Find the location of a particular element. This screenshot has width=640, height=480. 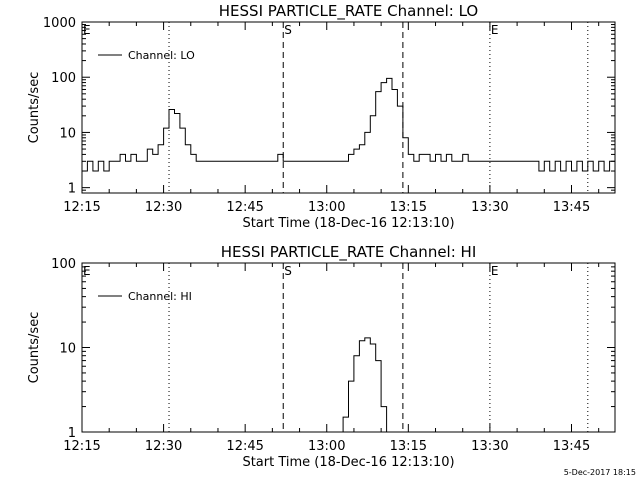

legend-label: Channel: LO is located at coordinates (161, 55).